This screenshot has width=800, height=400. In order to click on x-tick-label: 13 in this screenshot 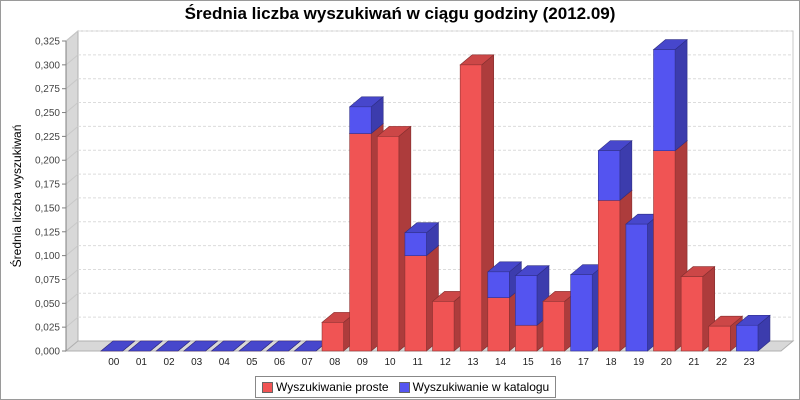, I will do `click(473, 362)`.